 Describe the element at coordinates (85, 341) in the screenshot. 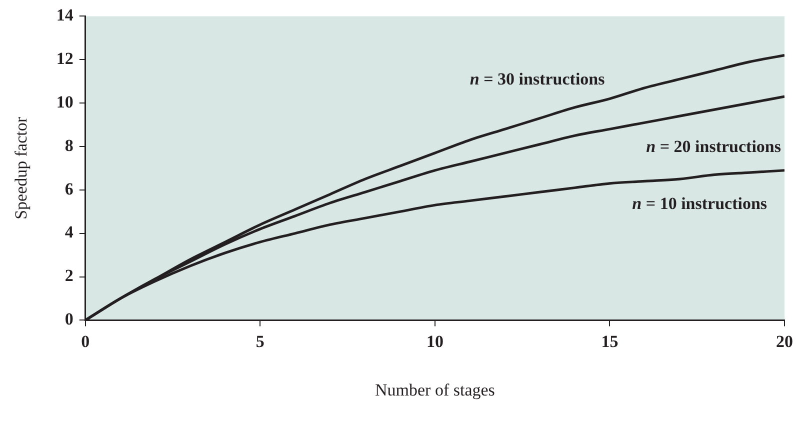

I see `x-tick-label: 0` at that location.